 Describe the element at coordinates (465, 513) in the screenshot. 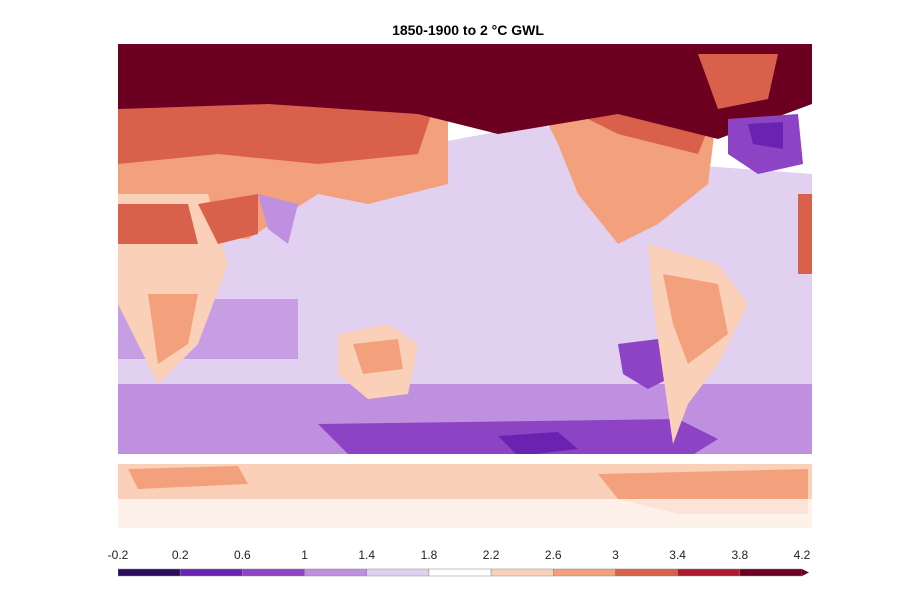

I see `antarctica-interior` at that location.